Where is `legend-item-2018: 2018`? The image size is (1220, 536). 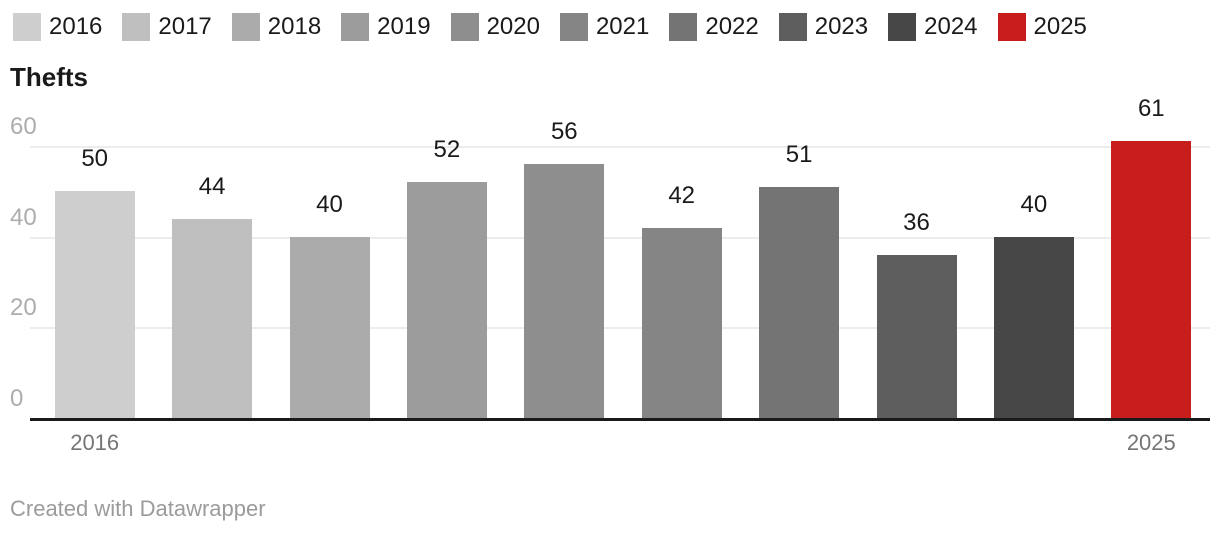 legend-item-2018: 2018 is located at coordinates (276, 27).